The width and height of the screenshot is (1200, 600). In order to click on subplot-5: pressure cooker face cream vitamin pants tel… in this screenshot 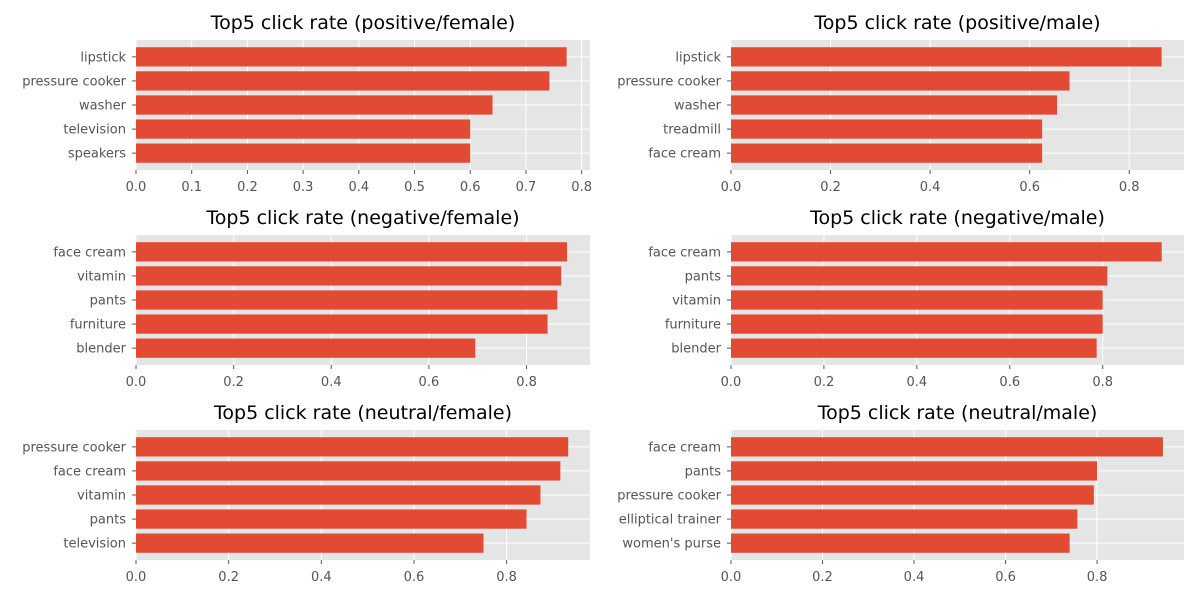, I will do `click(306, 493)`.